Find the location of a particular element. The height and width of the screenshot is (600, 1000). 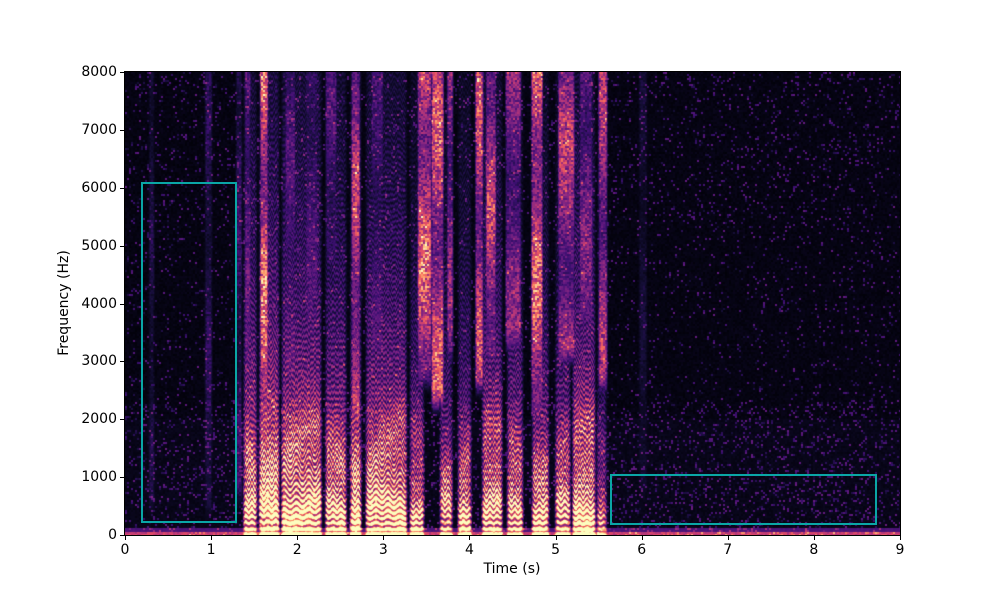

x-tick-label: 9 is located at coordinates (900, 550).